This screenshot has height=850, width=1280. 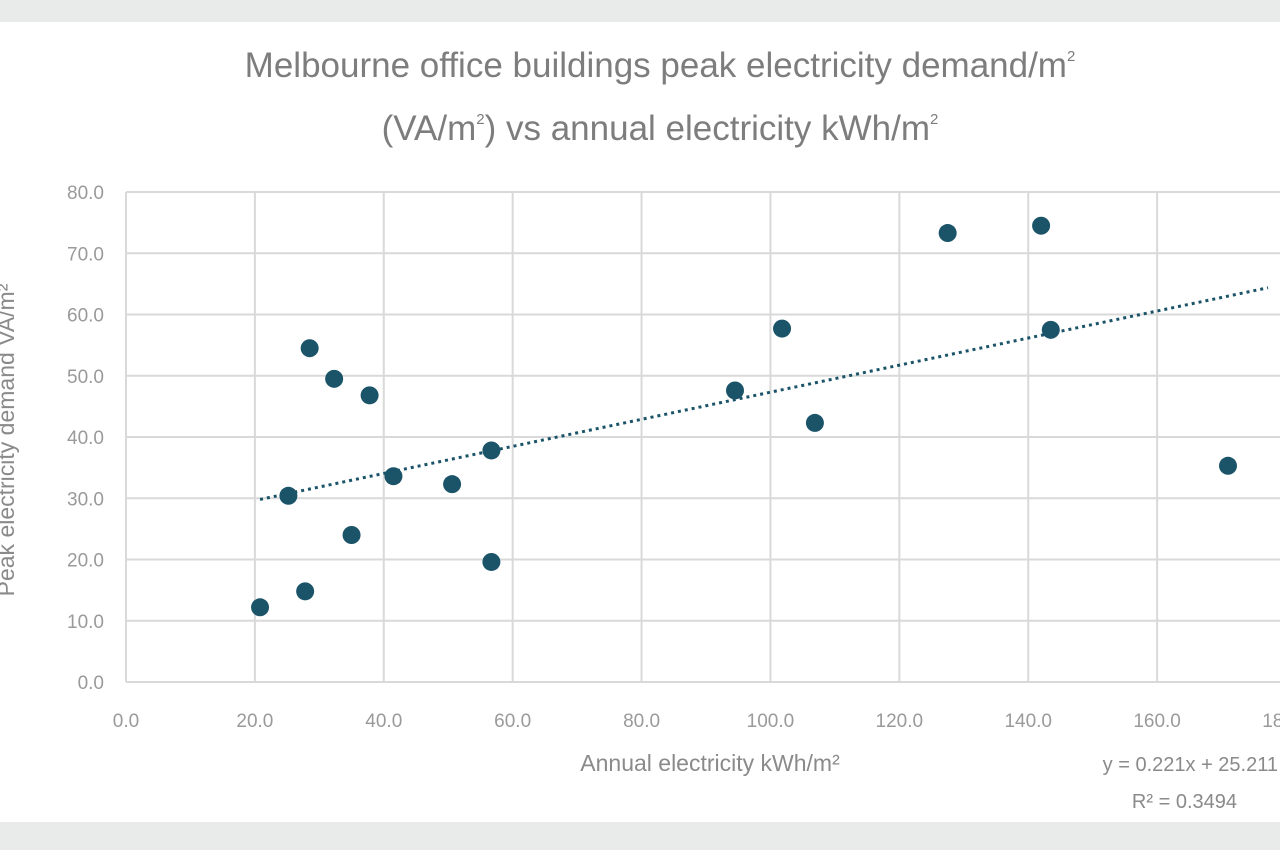 I want to click on x-tick-label: 40.0, so click(x=383, y=721).